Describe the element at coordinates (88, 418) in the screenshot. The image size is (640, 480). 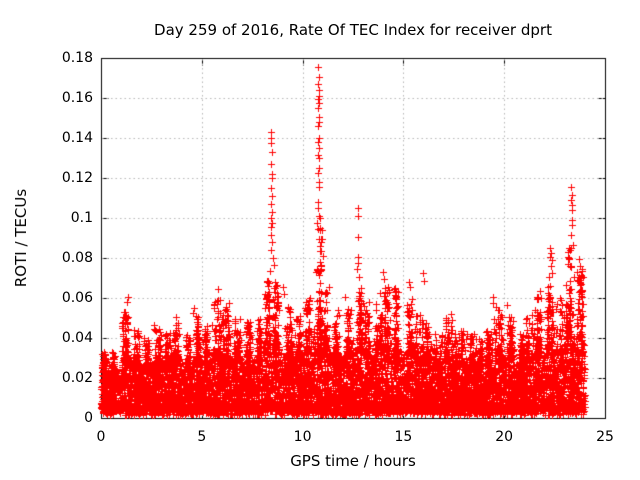
I see `y-tick-label: 0` at that location.